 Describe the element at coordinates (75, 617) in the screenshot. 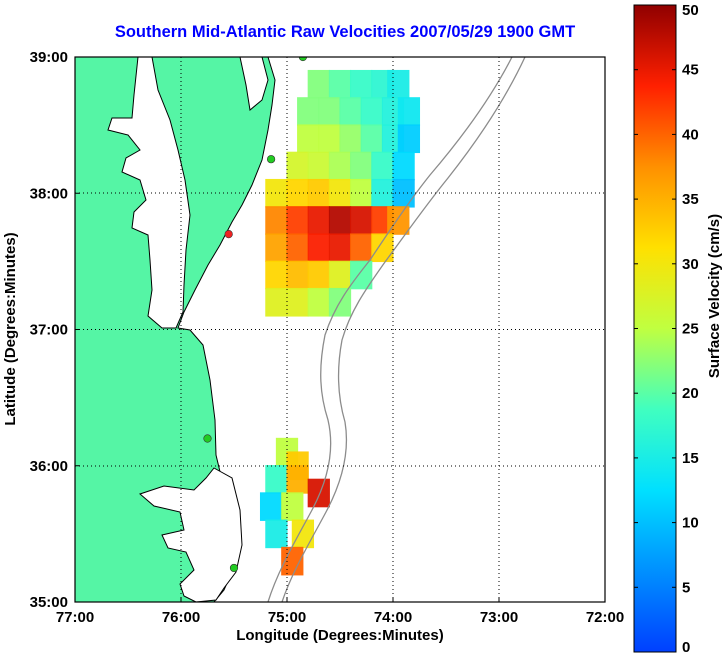

I see `x-tick-label: 77:00` at that location.